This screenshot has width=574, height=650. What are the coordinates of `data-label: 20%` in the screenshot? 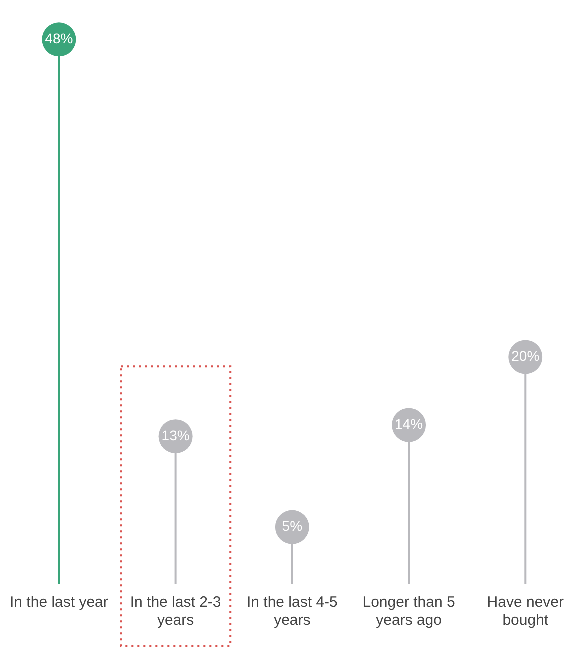 It's located at (526, 356).